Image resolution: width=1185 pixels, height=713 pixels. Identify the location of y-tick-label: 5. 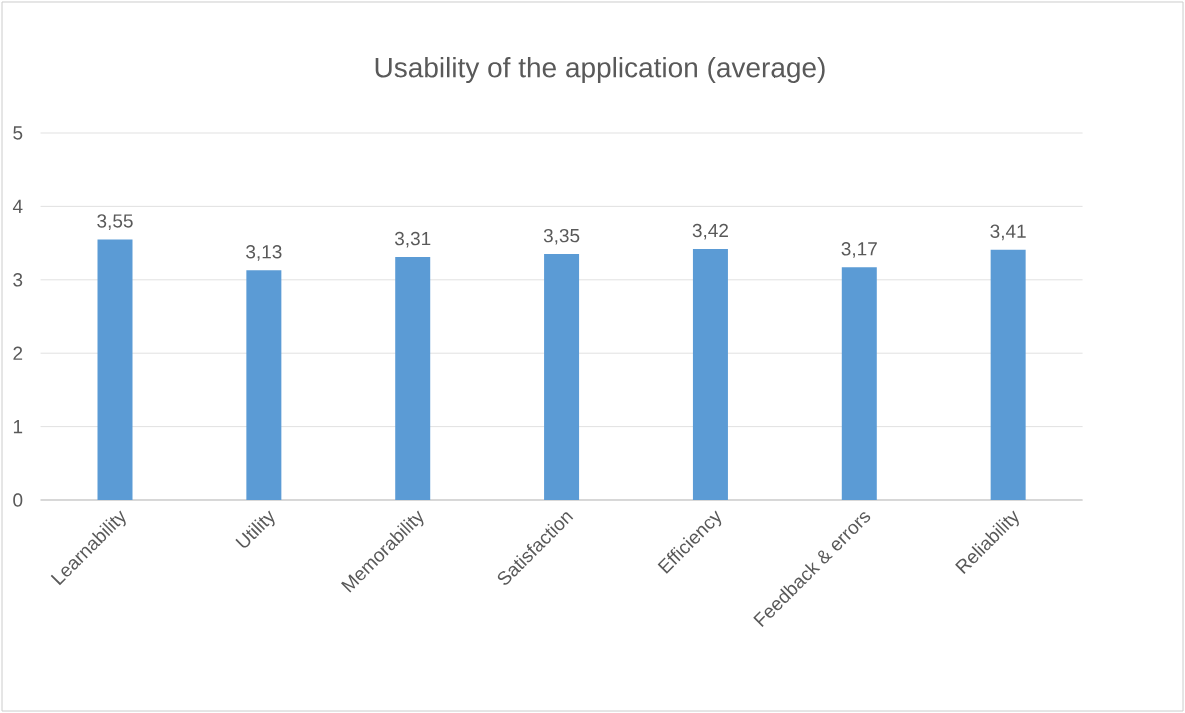
(18, 133).